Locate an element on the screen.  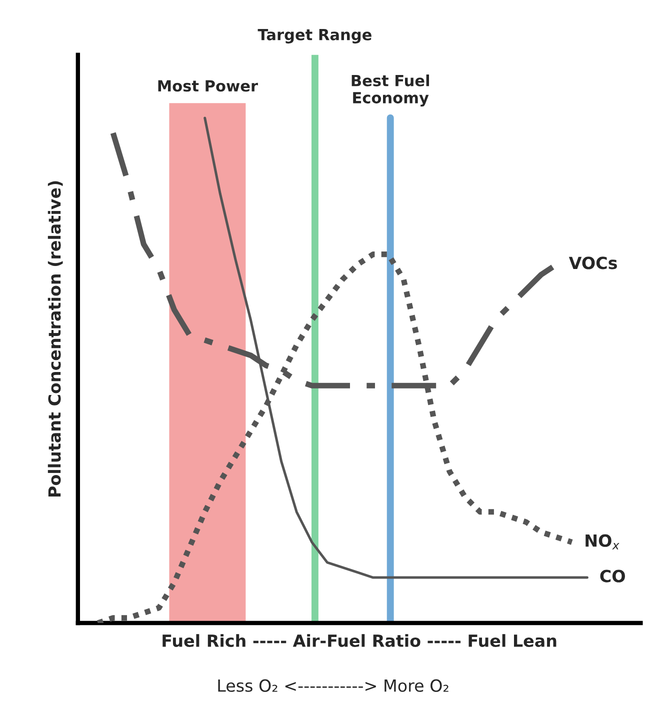
x-axis-title: Fuel Rich ----- Air-Fuel Ratio ----- Fuel Lean is located at coordinates (359, 641).